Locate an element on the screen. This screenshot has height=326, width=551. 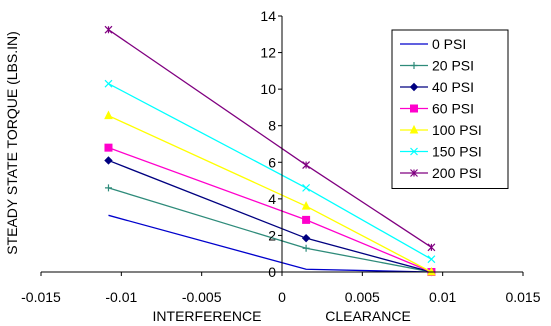
legend-label: 20 PSI is located at coordinates (453, 66).